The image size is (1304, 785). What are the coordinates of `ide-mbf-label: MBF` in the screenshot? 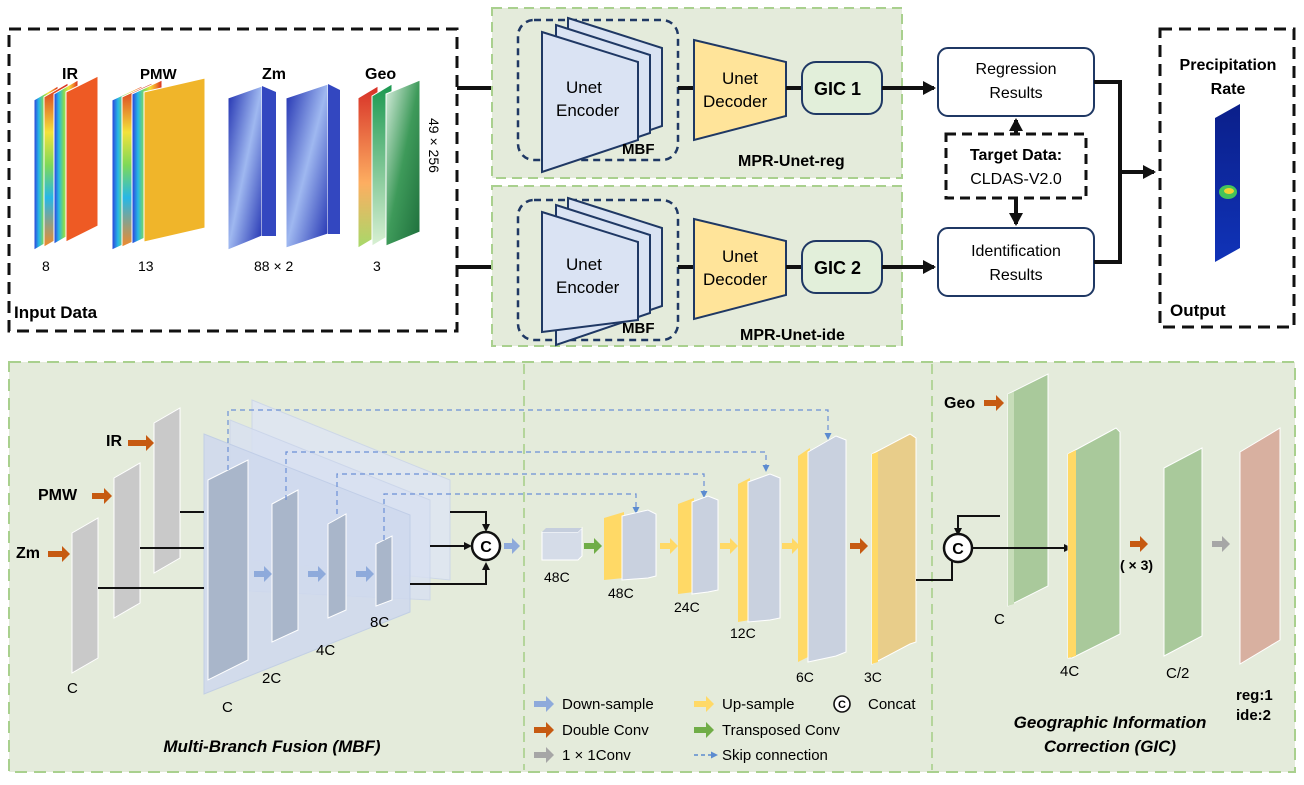 It's located at (638, 328).